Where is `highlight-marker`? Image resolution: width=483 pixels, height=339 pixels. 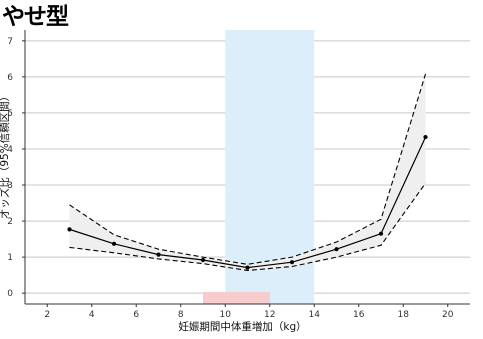
highlight-marker is located at coordinates (236, 298).